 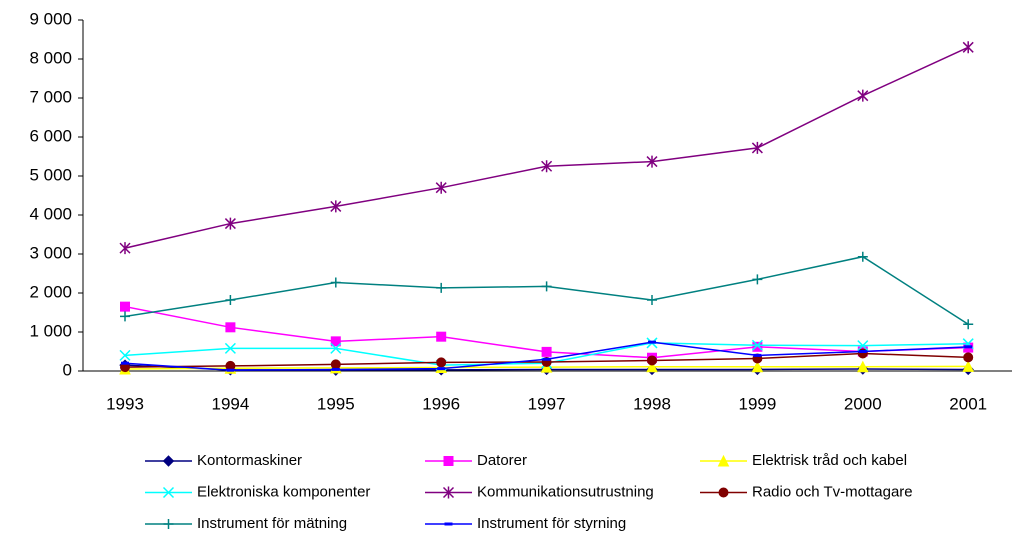 I want to click on legend-label: Kommunikationsutrustning, so click(x=565, y=491).